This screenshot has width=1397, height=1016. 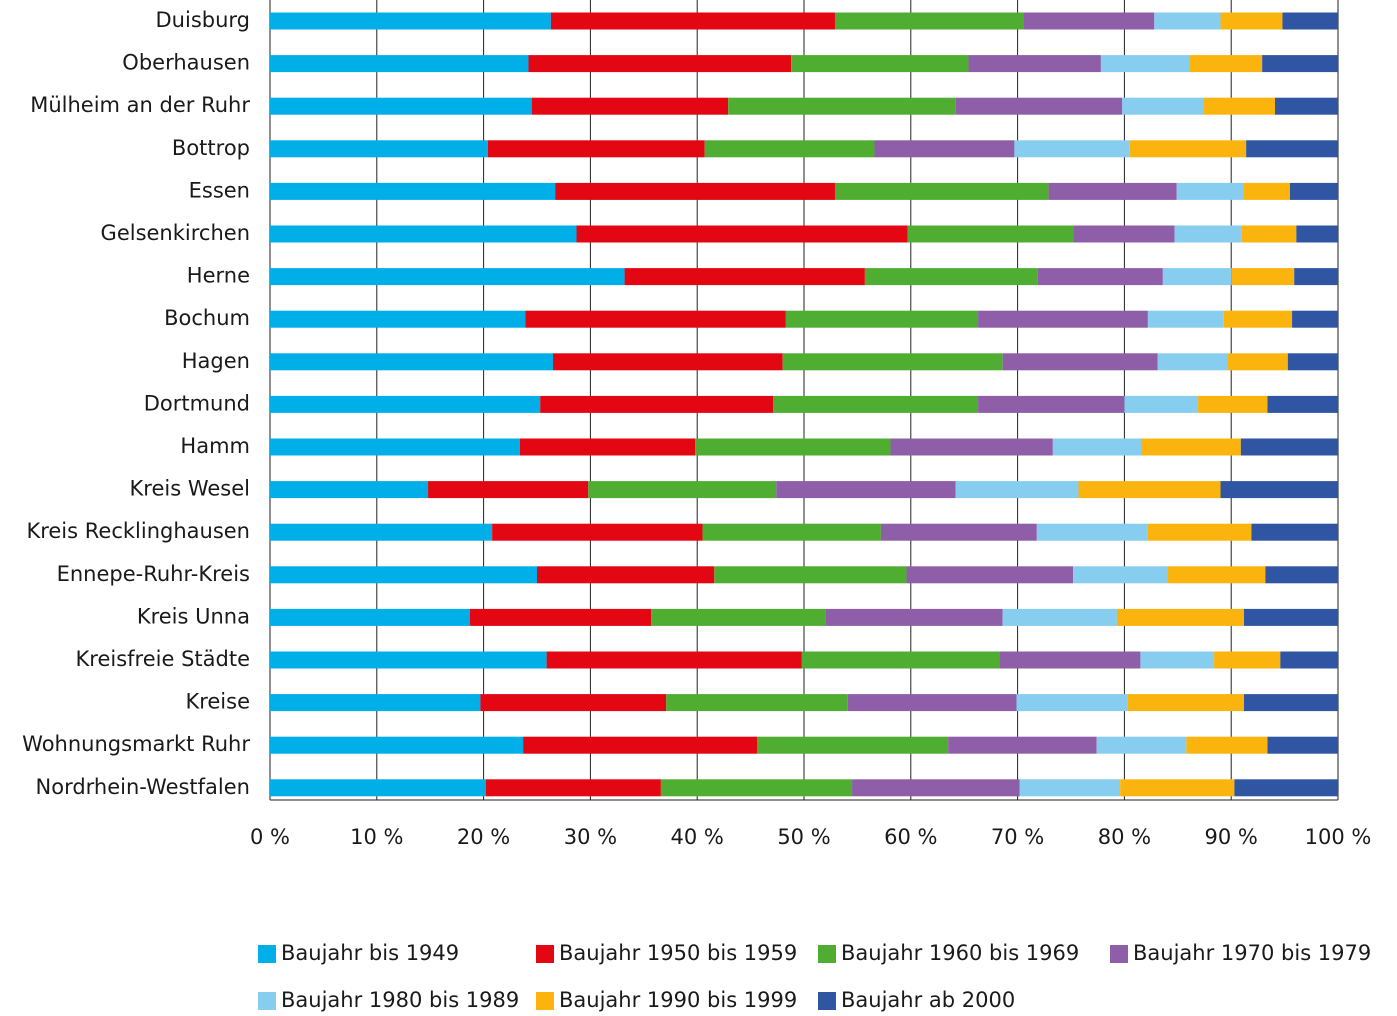 I want to click on x-tick-label: 100 %, so click(x=1338, y=837).